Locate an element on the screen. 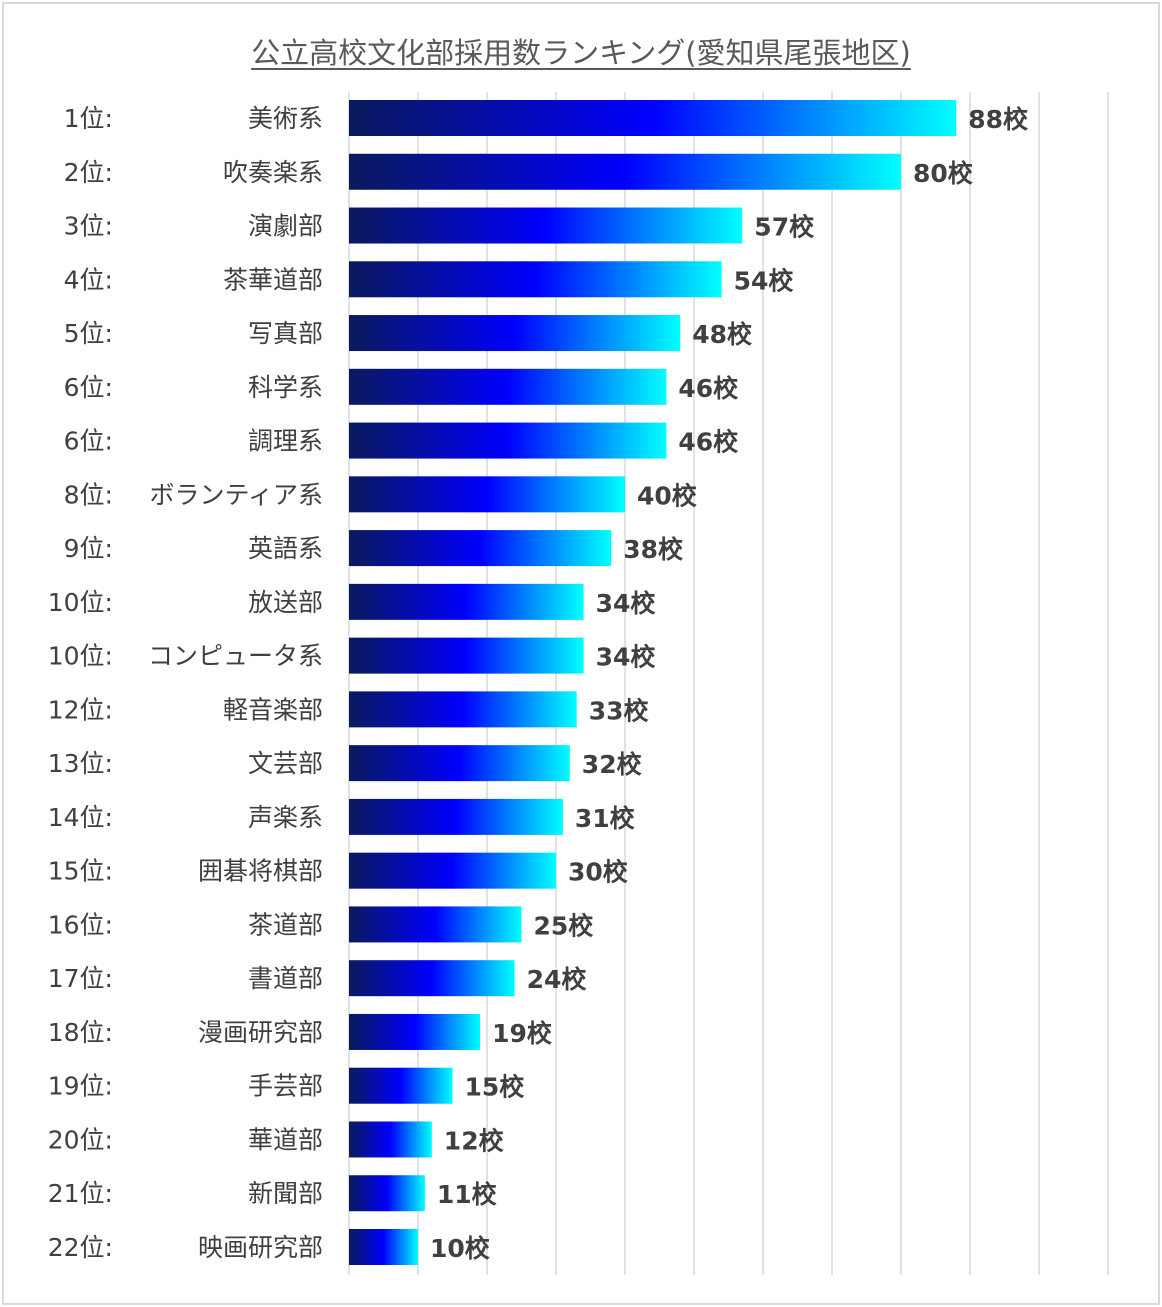 This screenshot has height=1307, width=1162. category-label: 新聞部 is located at coordinates (285, 1193).